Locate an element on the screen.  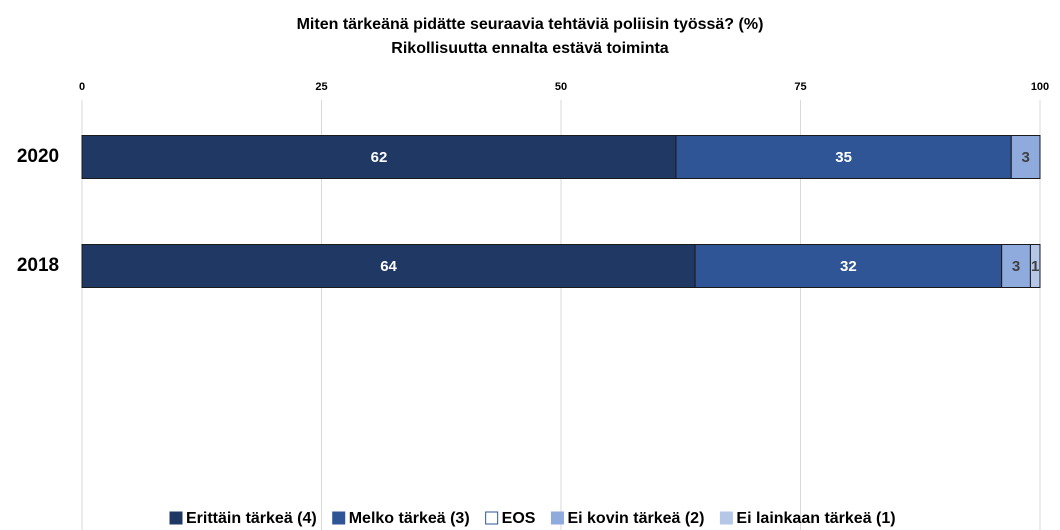
x-tick-label: 25 is located at coordinates (321, 87).